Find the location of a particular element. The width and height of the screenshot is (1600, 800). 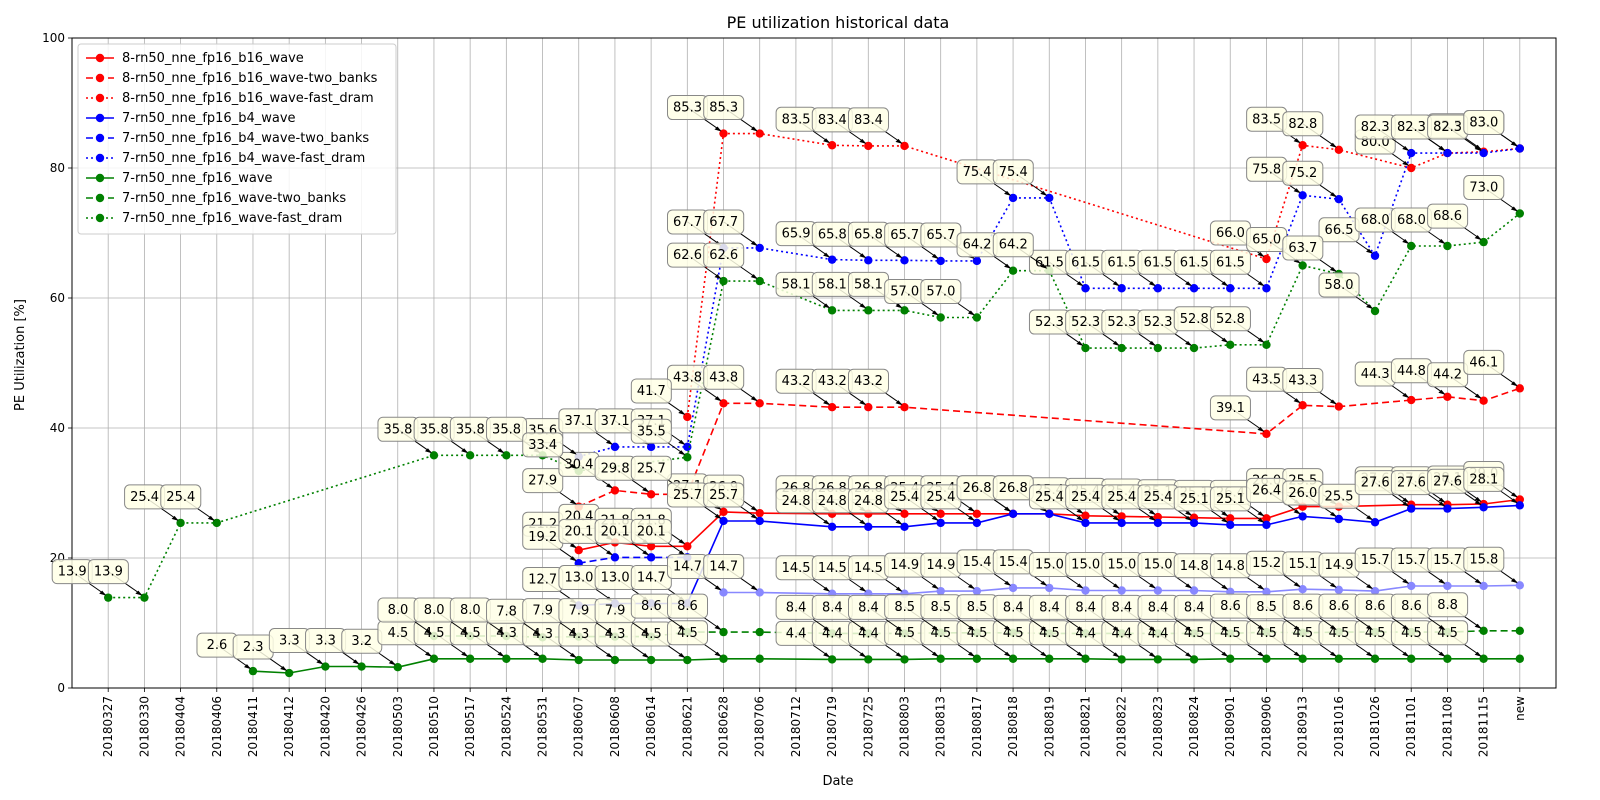

x-tick-label: 20181115 is located at coordinates (1484, 726).